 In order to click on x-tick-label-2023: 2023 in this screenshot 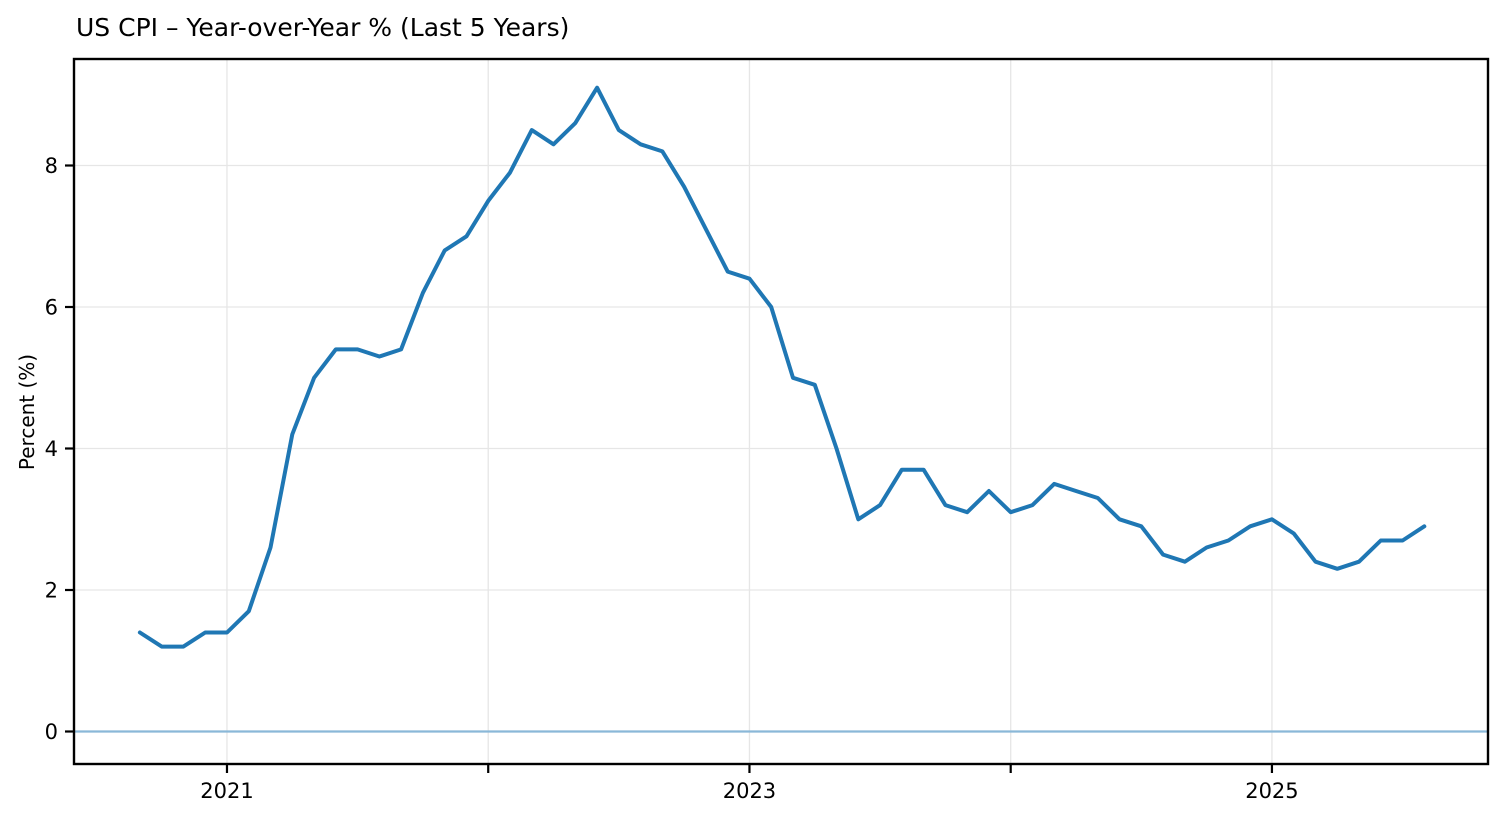, I will do `click(749, 791)`.